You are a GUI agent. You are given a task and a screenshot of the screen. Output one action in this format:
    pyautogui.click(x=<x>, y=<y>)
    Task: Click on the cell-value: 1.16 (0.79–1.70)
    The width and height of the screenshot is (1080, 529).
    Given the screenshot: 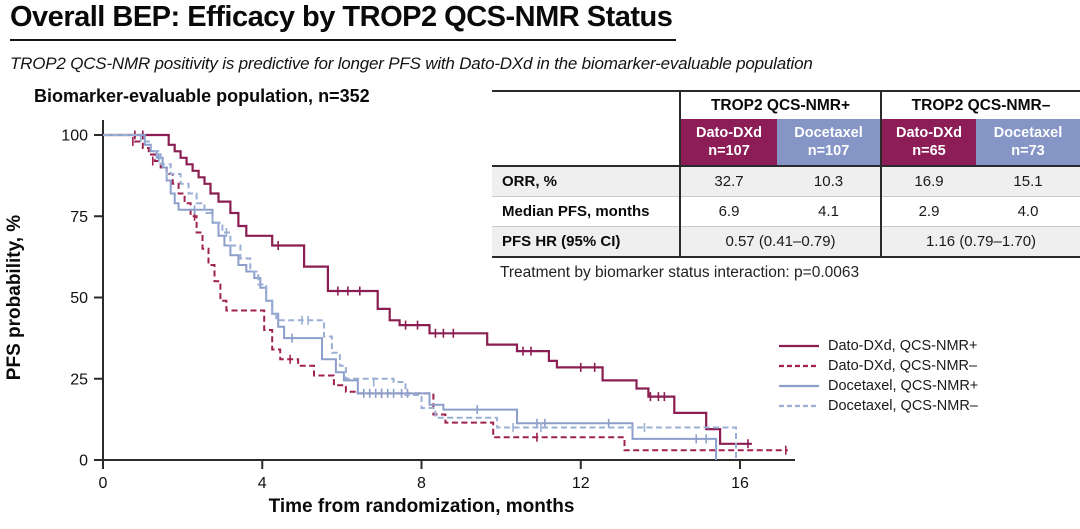 What is the action you would take?
    pyautogui.click(x=980, y=242)
    